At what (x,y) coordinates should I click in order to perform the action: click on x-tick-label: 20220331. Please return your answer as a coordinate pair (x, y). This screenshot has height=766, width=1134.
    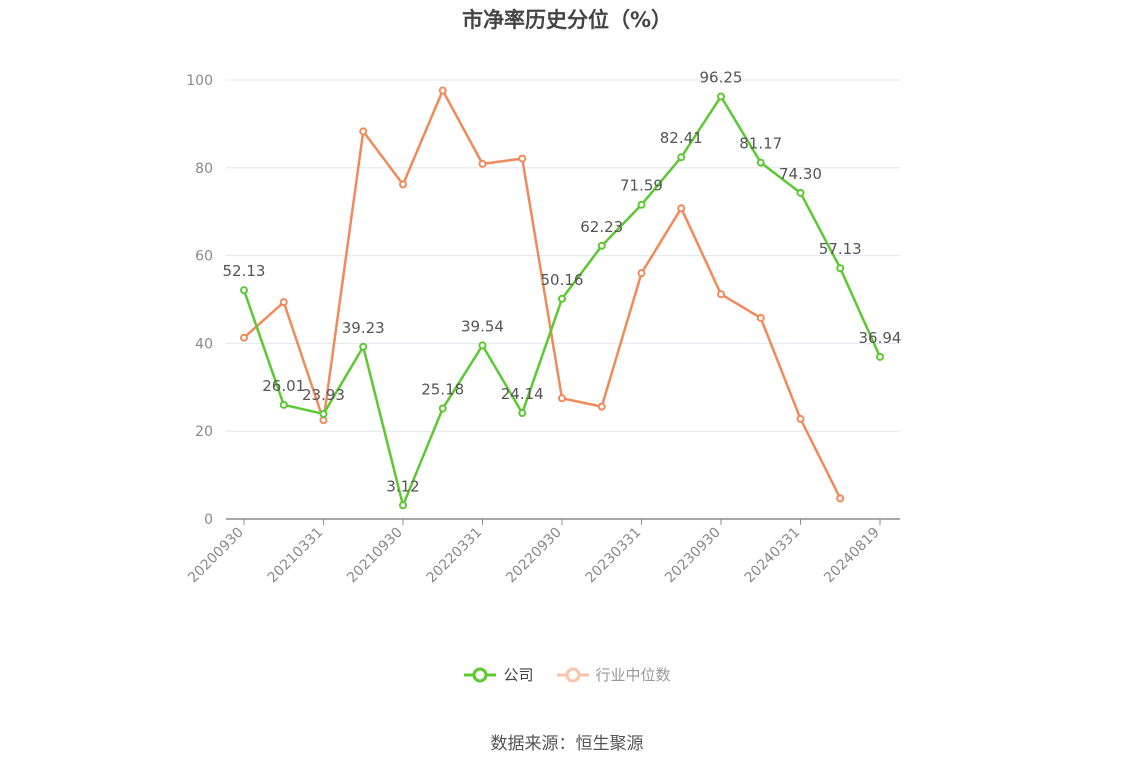
    Looking at the image, I should click on (455, 556).